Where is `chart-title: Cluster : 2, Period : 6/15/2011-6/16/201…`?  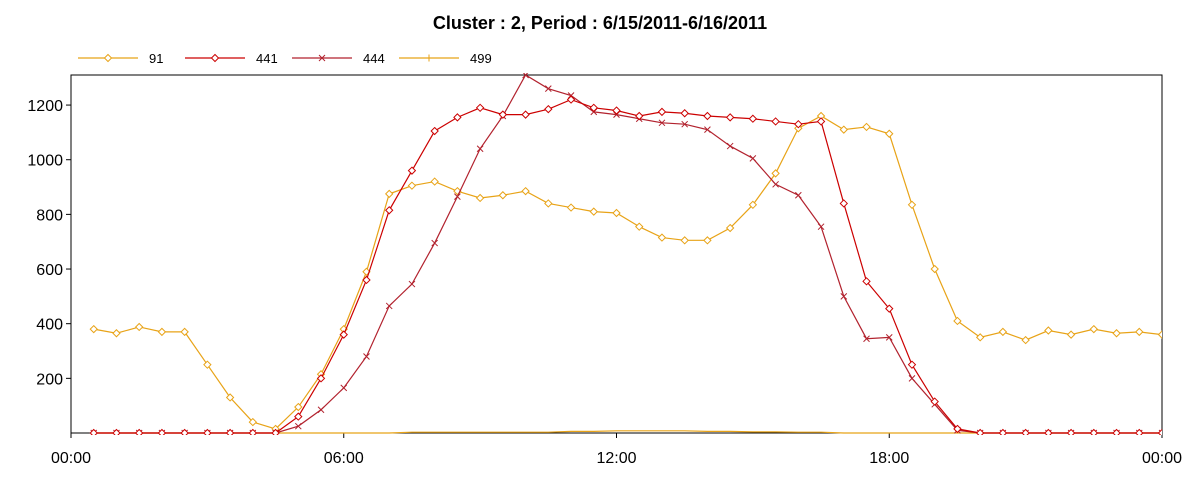 chart-title: Cluster : 2, Period : 6/15/2011-6/16/201… is located at coordinates (600, 23).